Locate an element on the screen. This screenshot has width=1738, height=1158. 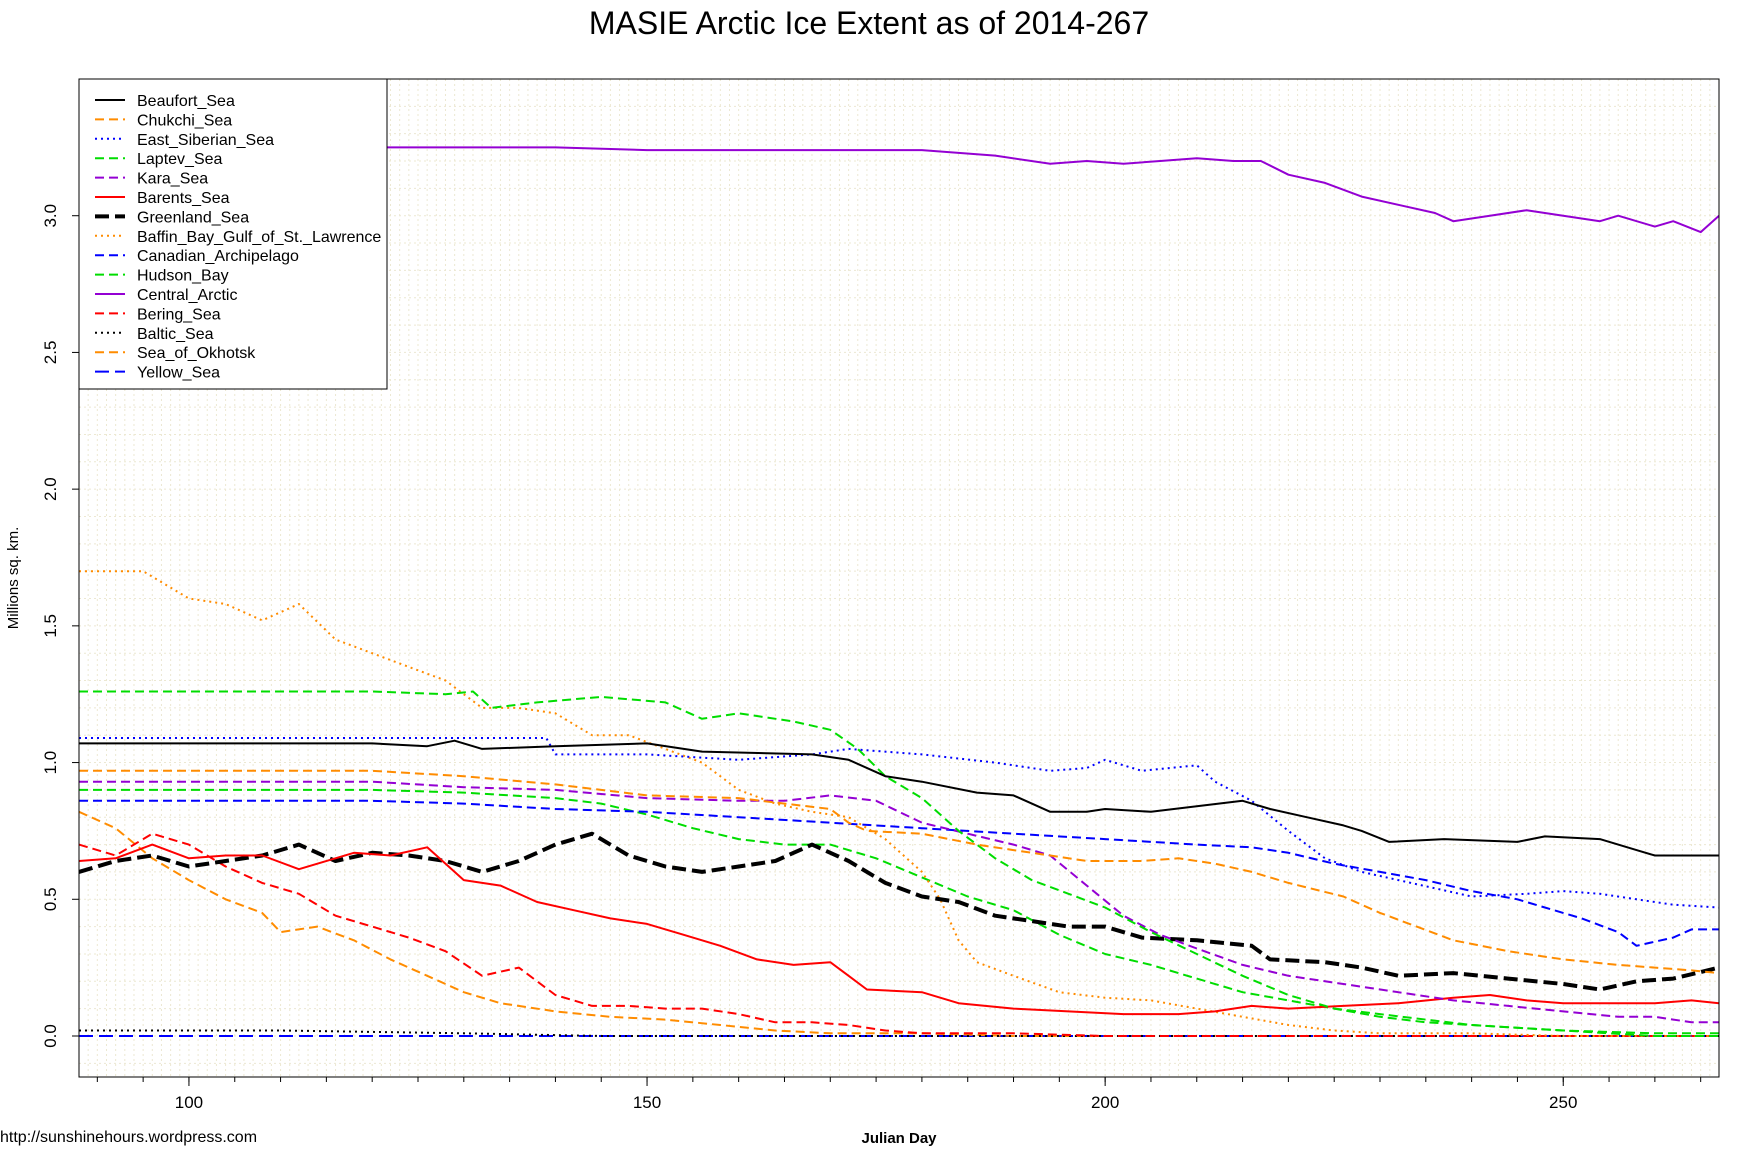
series-line-beaufort-sea is located at coordinates (899, 798).